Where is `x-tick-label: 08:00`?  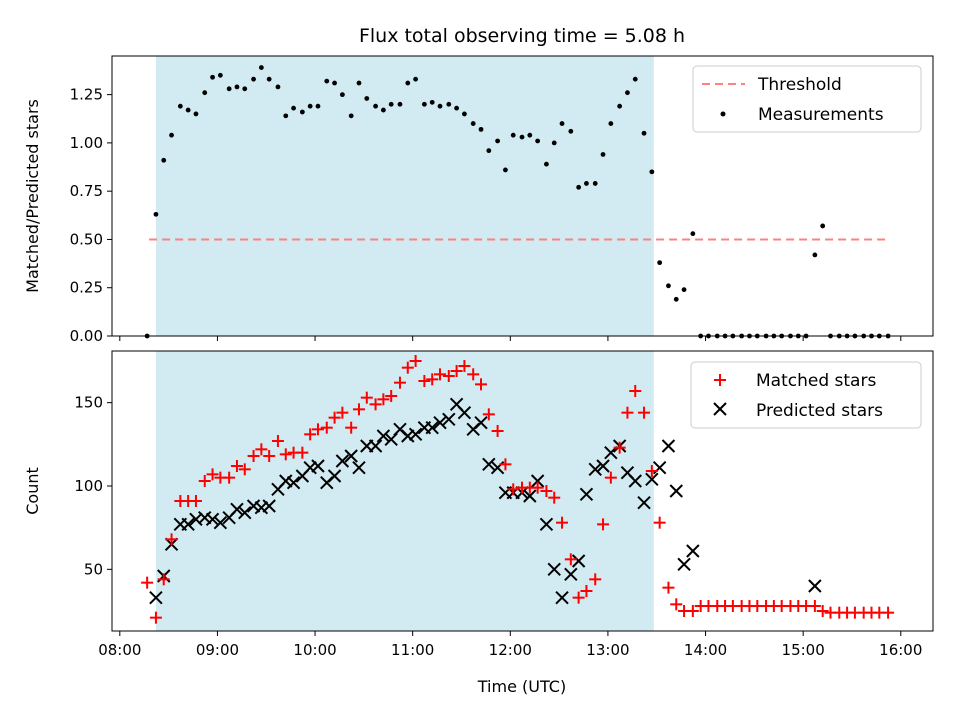
x-tick-label: 08:00 is located at coordinates (119, 650).